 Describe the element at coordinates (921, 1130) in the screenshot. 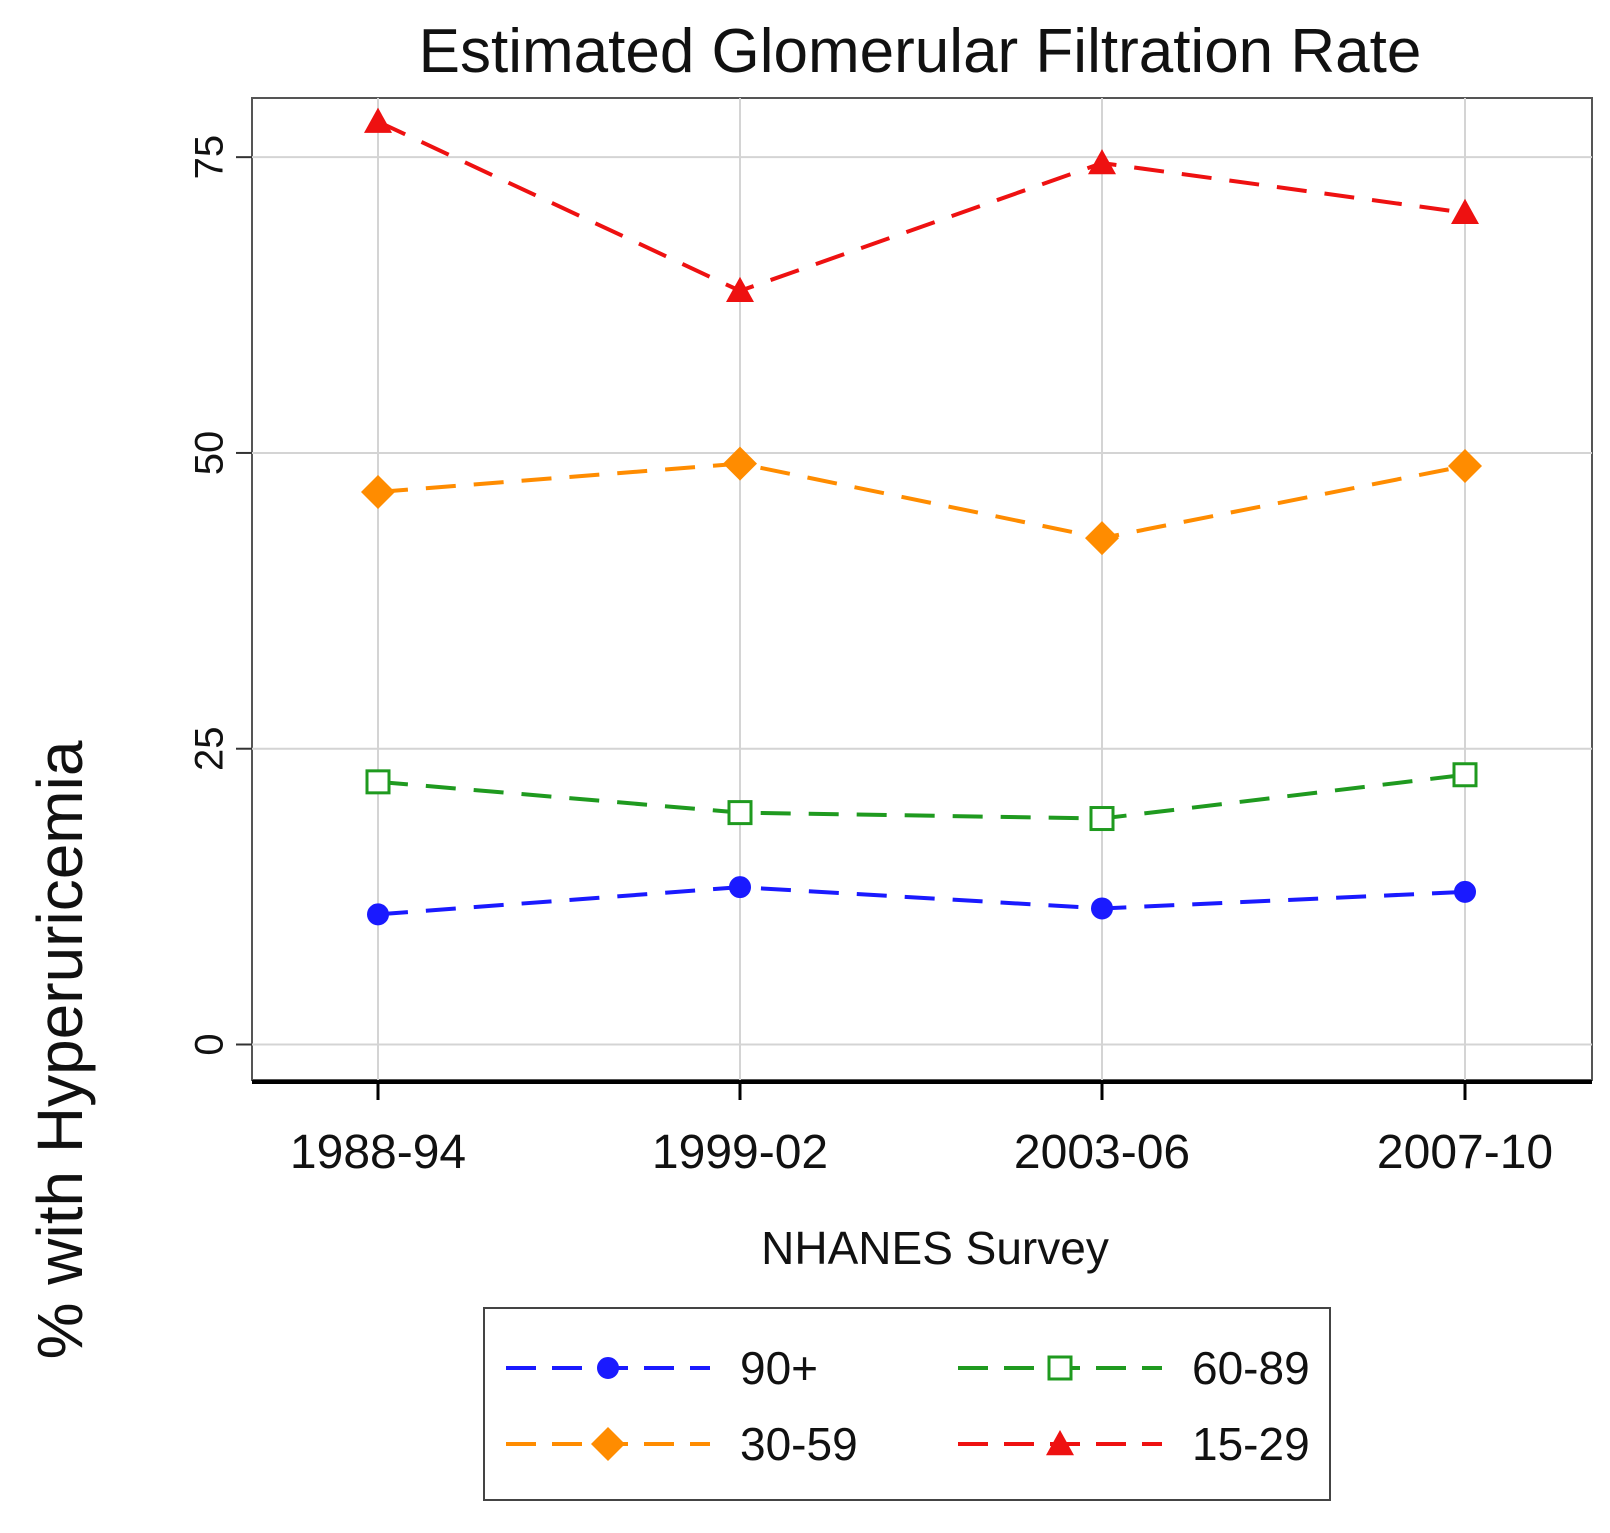

I see `x-axis-ticks: 1988-94 1999-02 2003-06 2007-10` at that location.